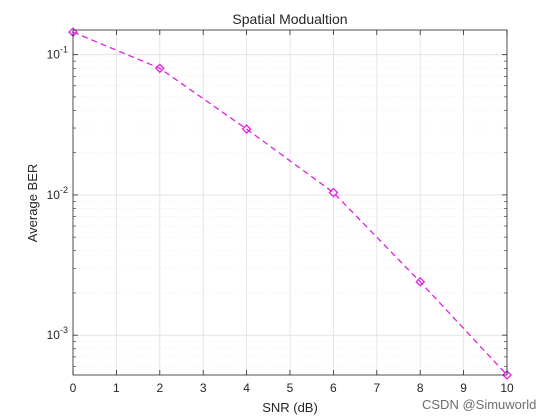 The image size is (560, 420). What do you see at coordinates (159, 388) in the screenshot?
I see `x-tick-label: 2` at bounding box center [159, 388].